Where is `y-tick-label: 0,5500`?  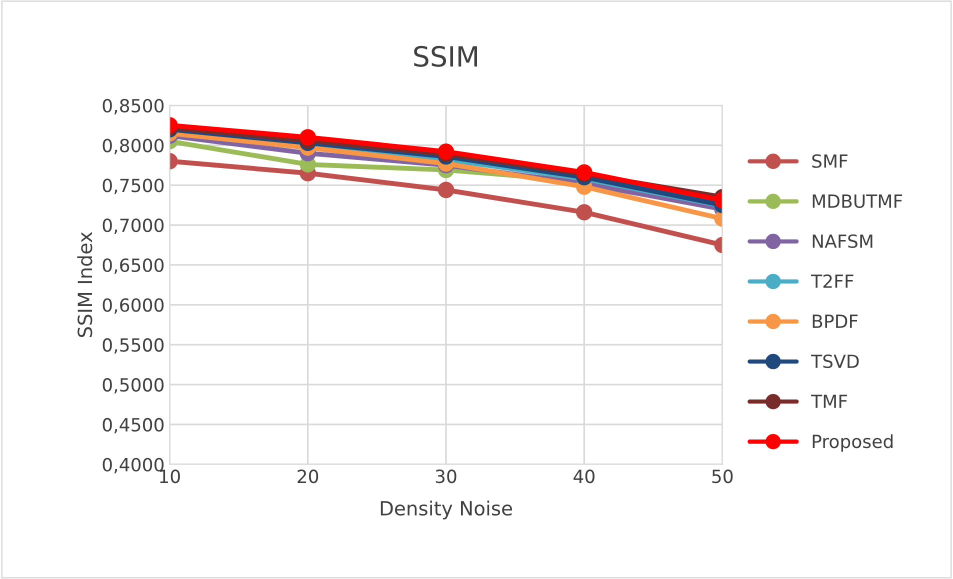
y-tick-label: 0,5500 is located at coordinates (133, 346).